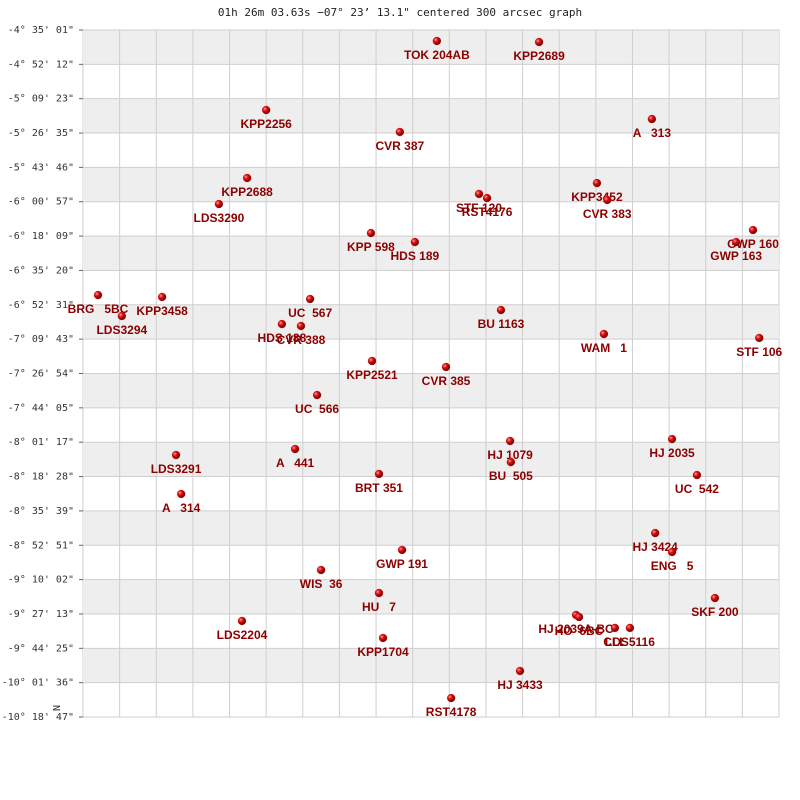  Describe the element at coordinates (41, 30) in the screenshot. I see `y-tick-label: -4° 35' 01"` at that location.